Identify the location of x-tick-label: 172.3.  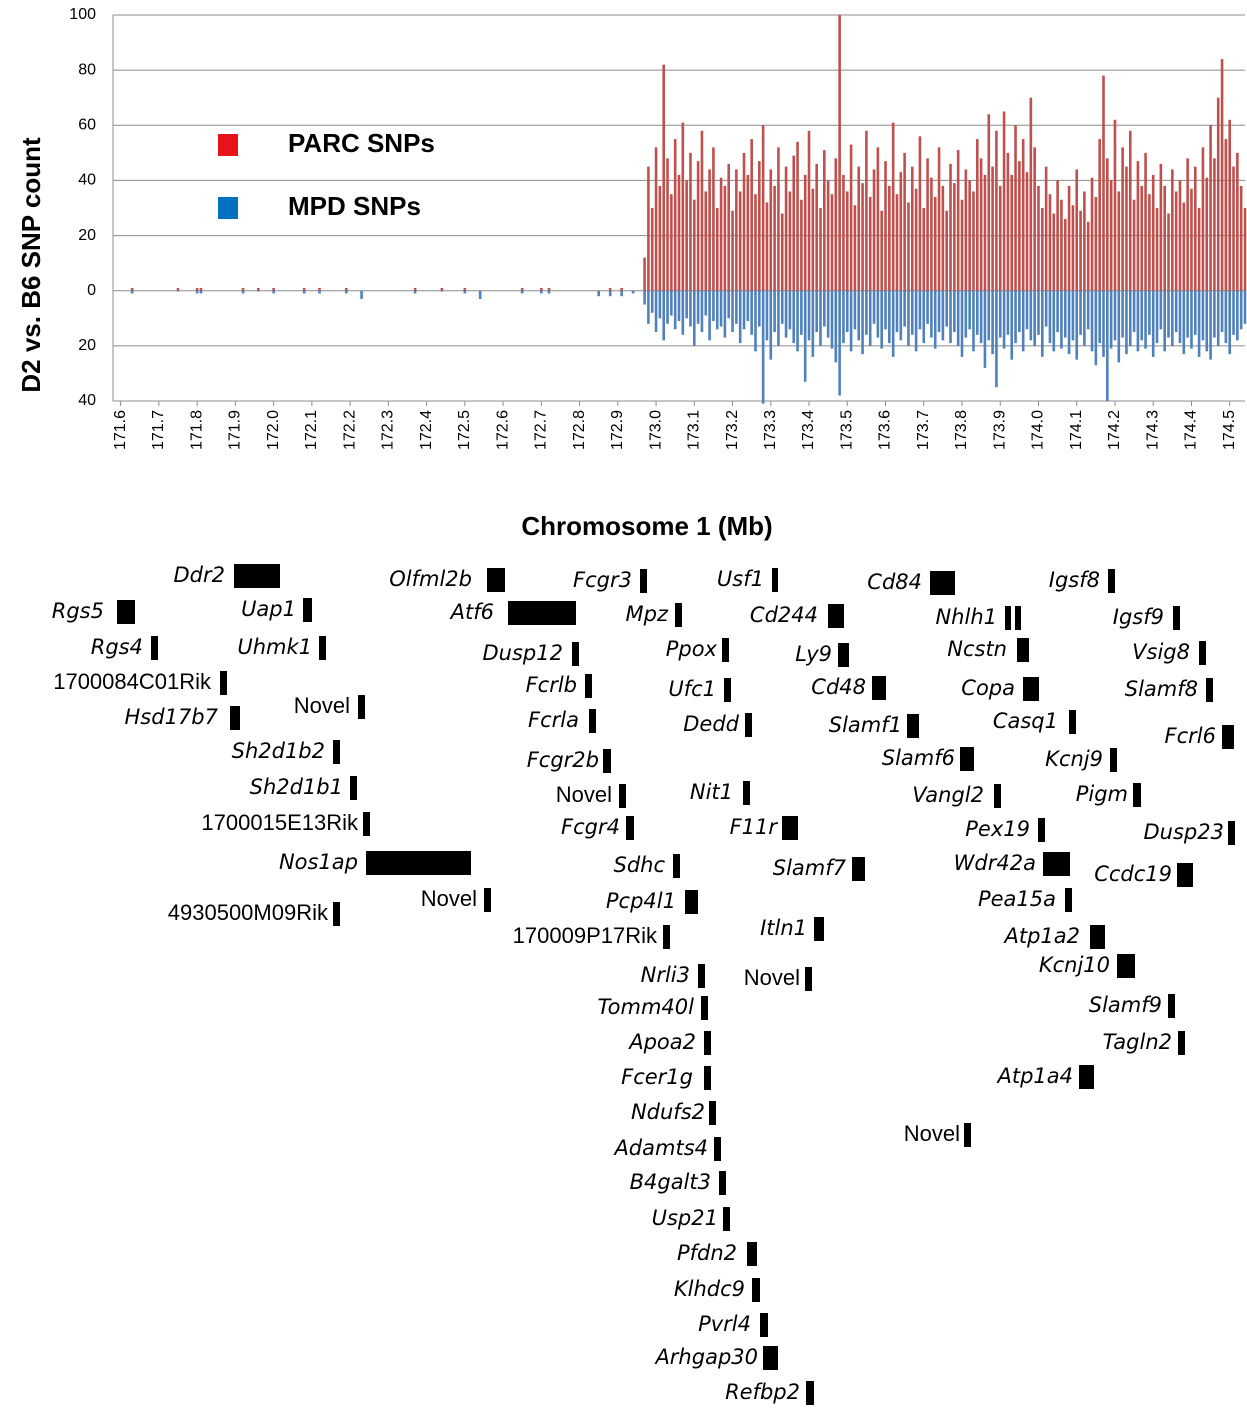
(388, 430).